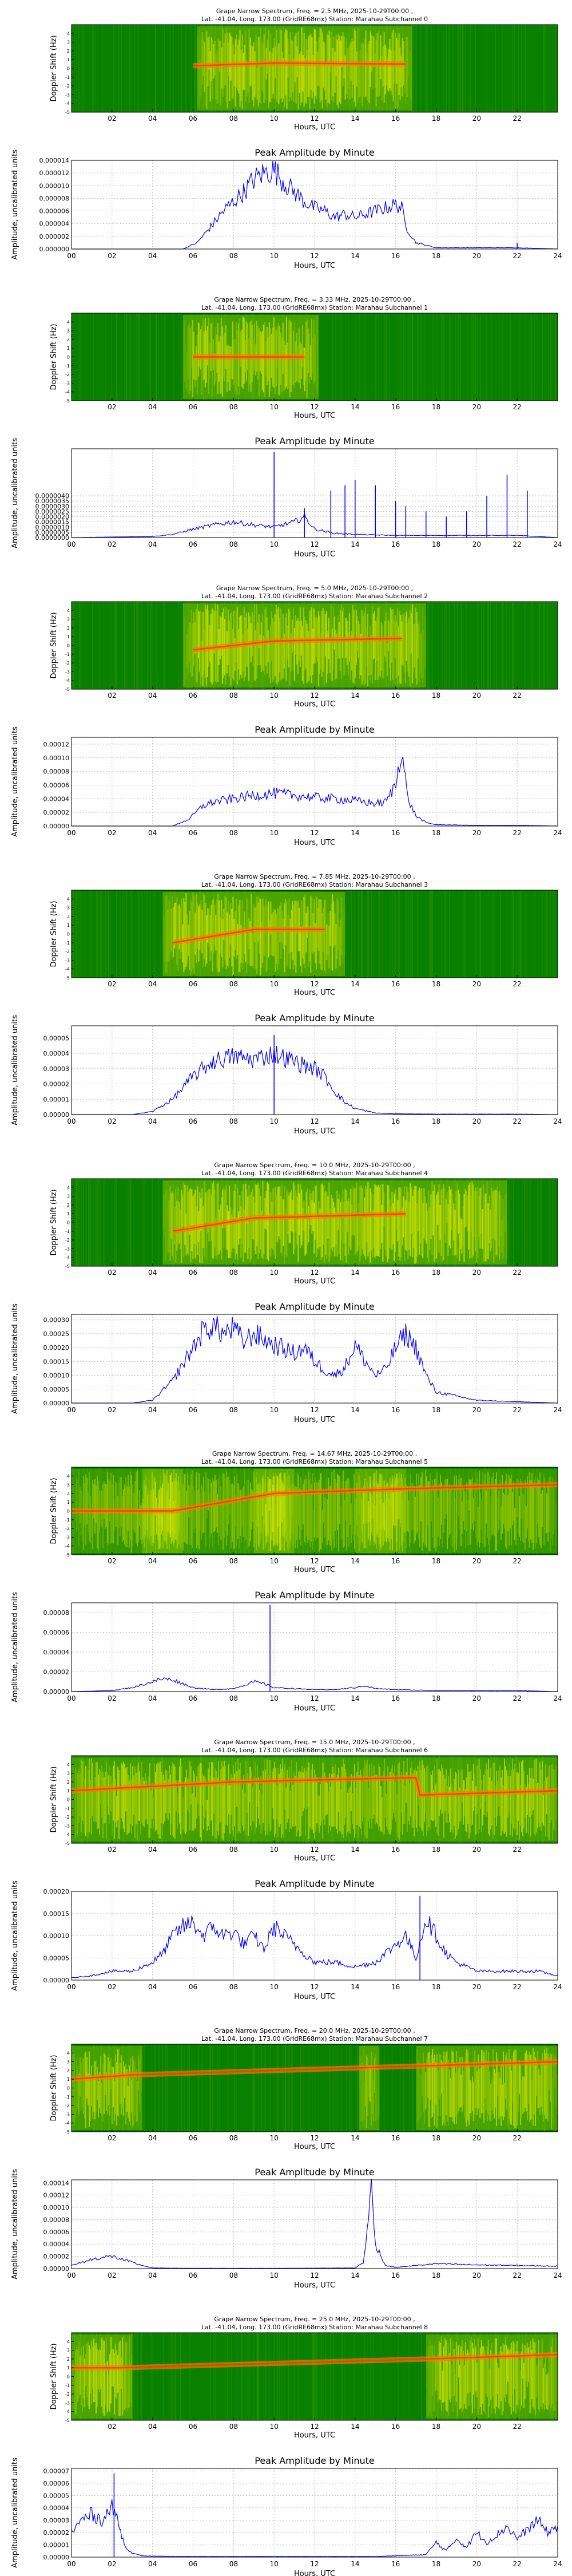 Image resolution: width=572 pixels, height=2576 pixels. I want to click on amplitude-y-tick: 0.00025, so click(56, 1334).